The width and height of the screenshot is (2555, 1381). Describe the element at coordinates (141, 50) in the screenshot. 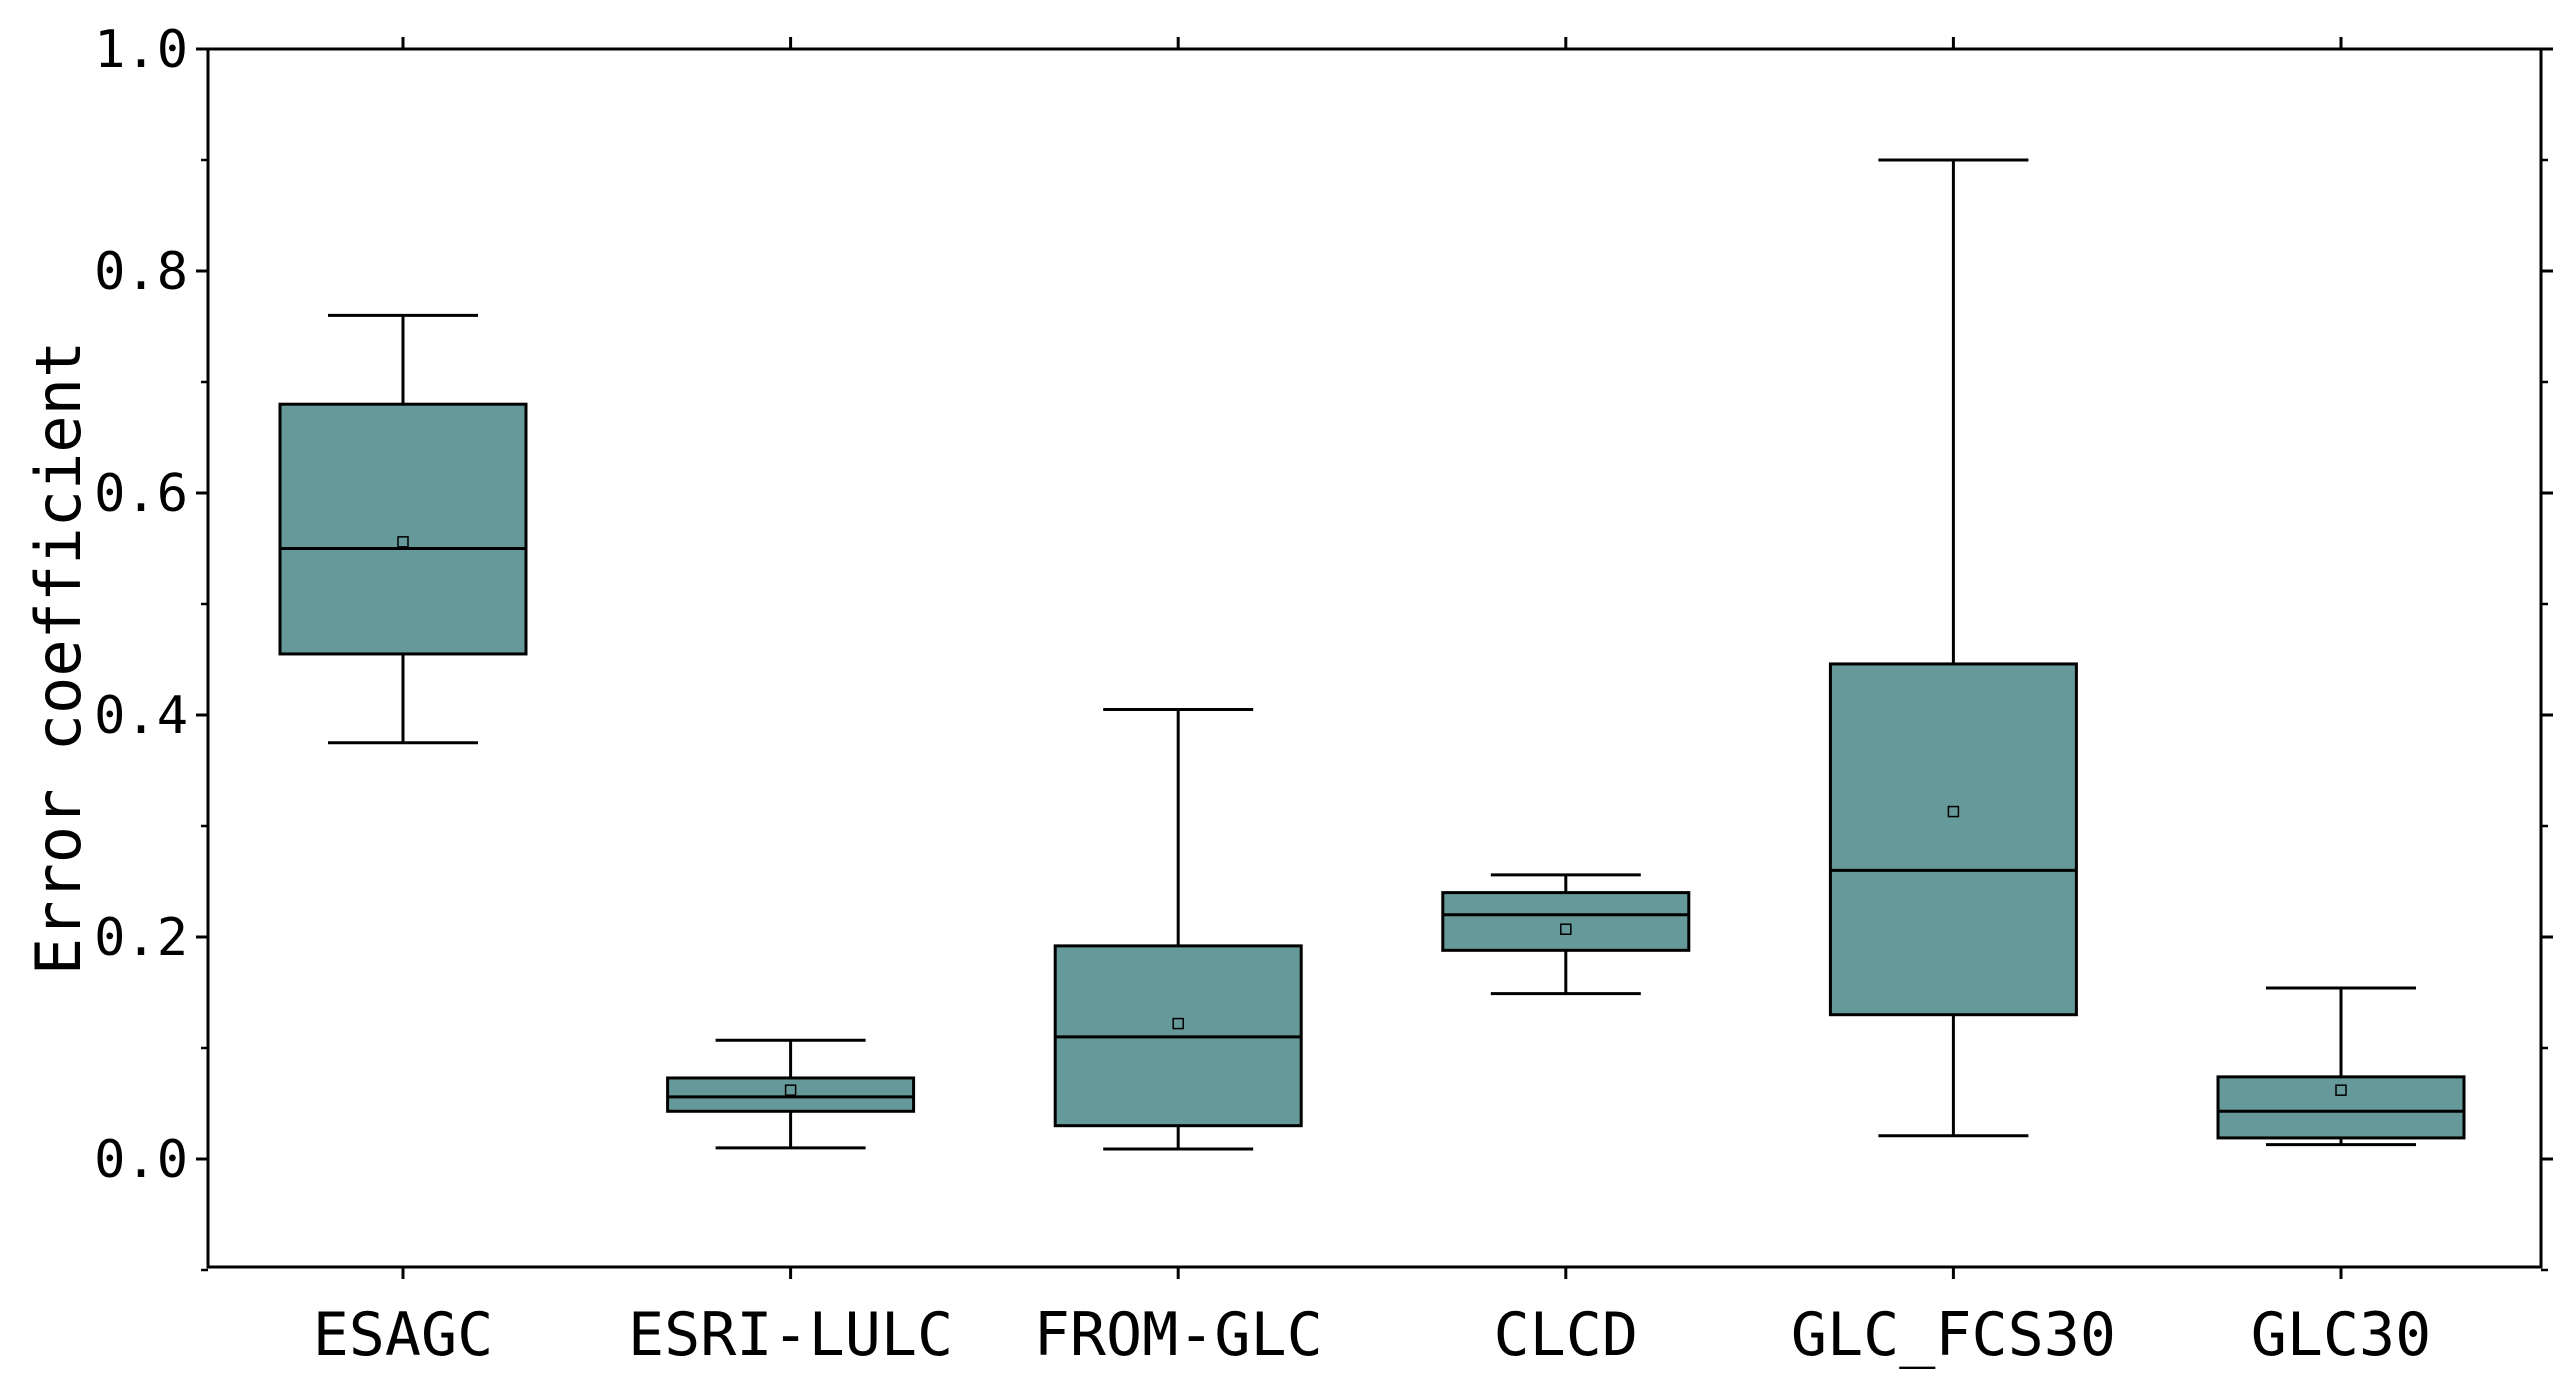

I see `y-tick-label: 1.0` at that location.